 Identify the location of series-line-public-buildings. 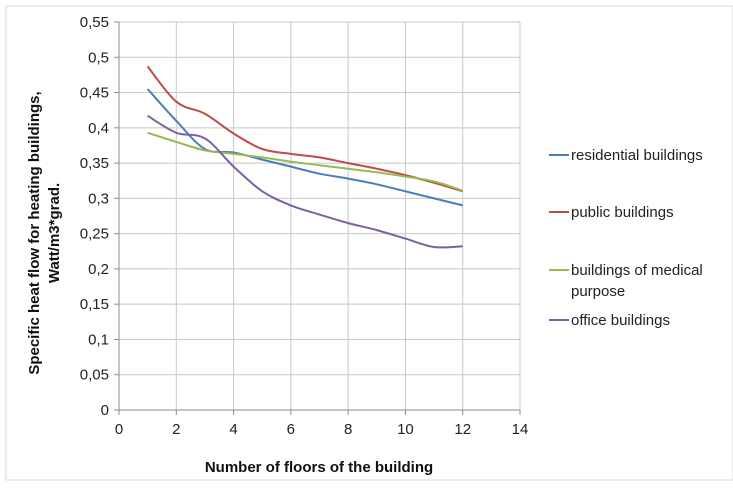
(304, 129).